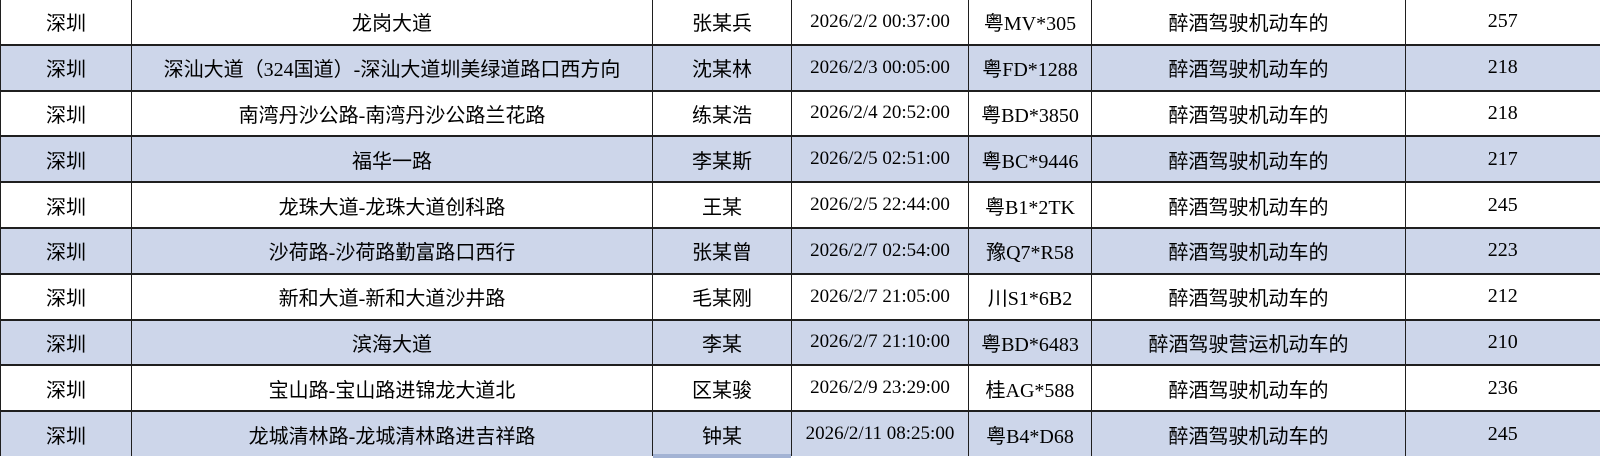 This screenshot has height=458, width=1600. Describe the element at coordinates (880, 388) in the screenshot. I see `cell-datetime: 2026/2/9 23:29:00` at that location.